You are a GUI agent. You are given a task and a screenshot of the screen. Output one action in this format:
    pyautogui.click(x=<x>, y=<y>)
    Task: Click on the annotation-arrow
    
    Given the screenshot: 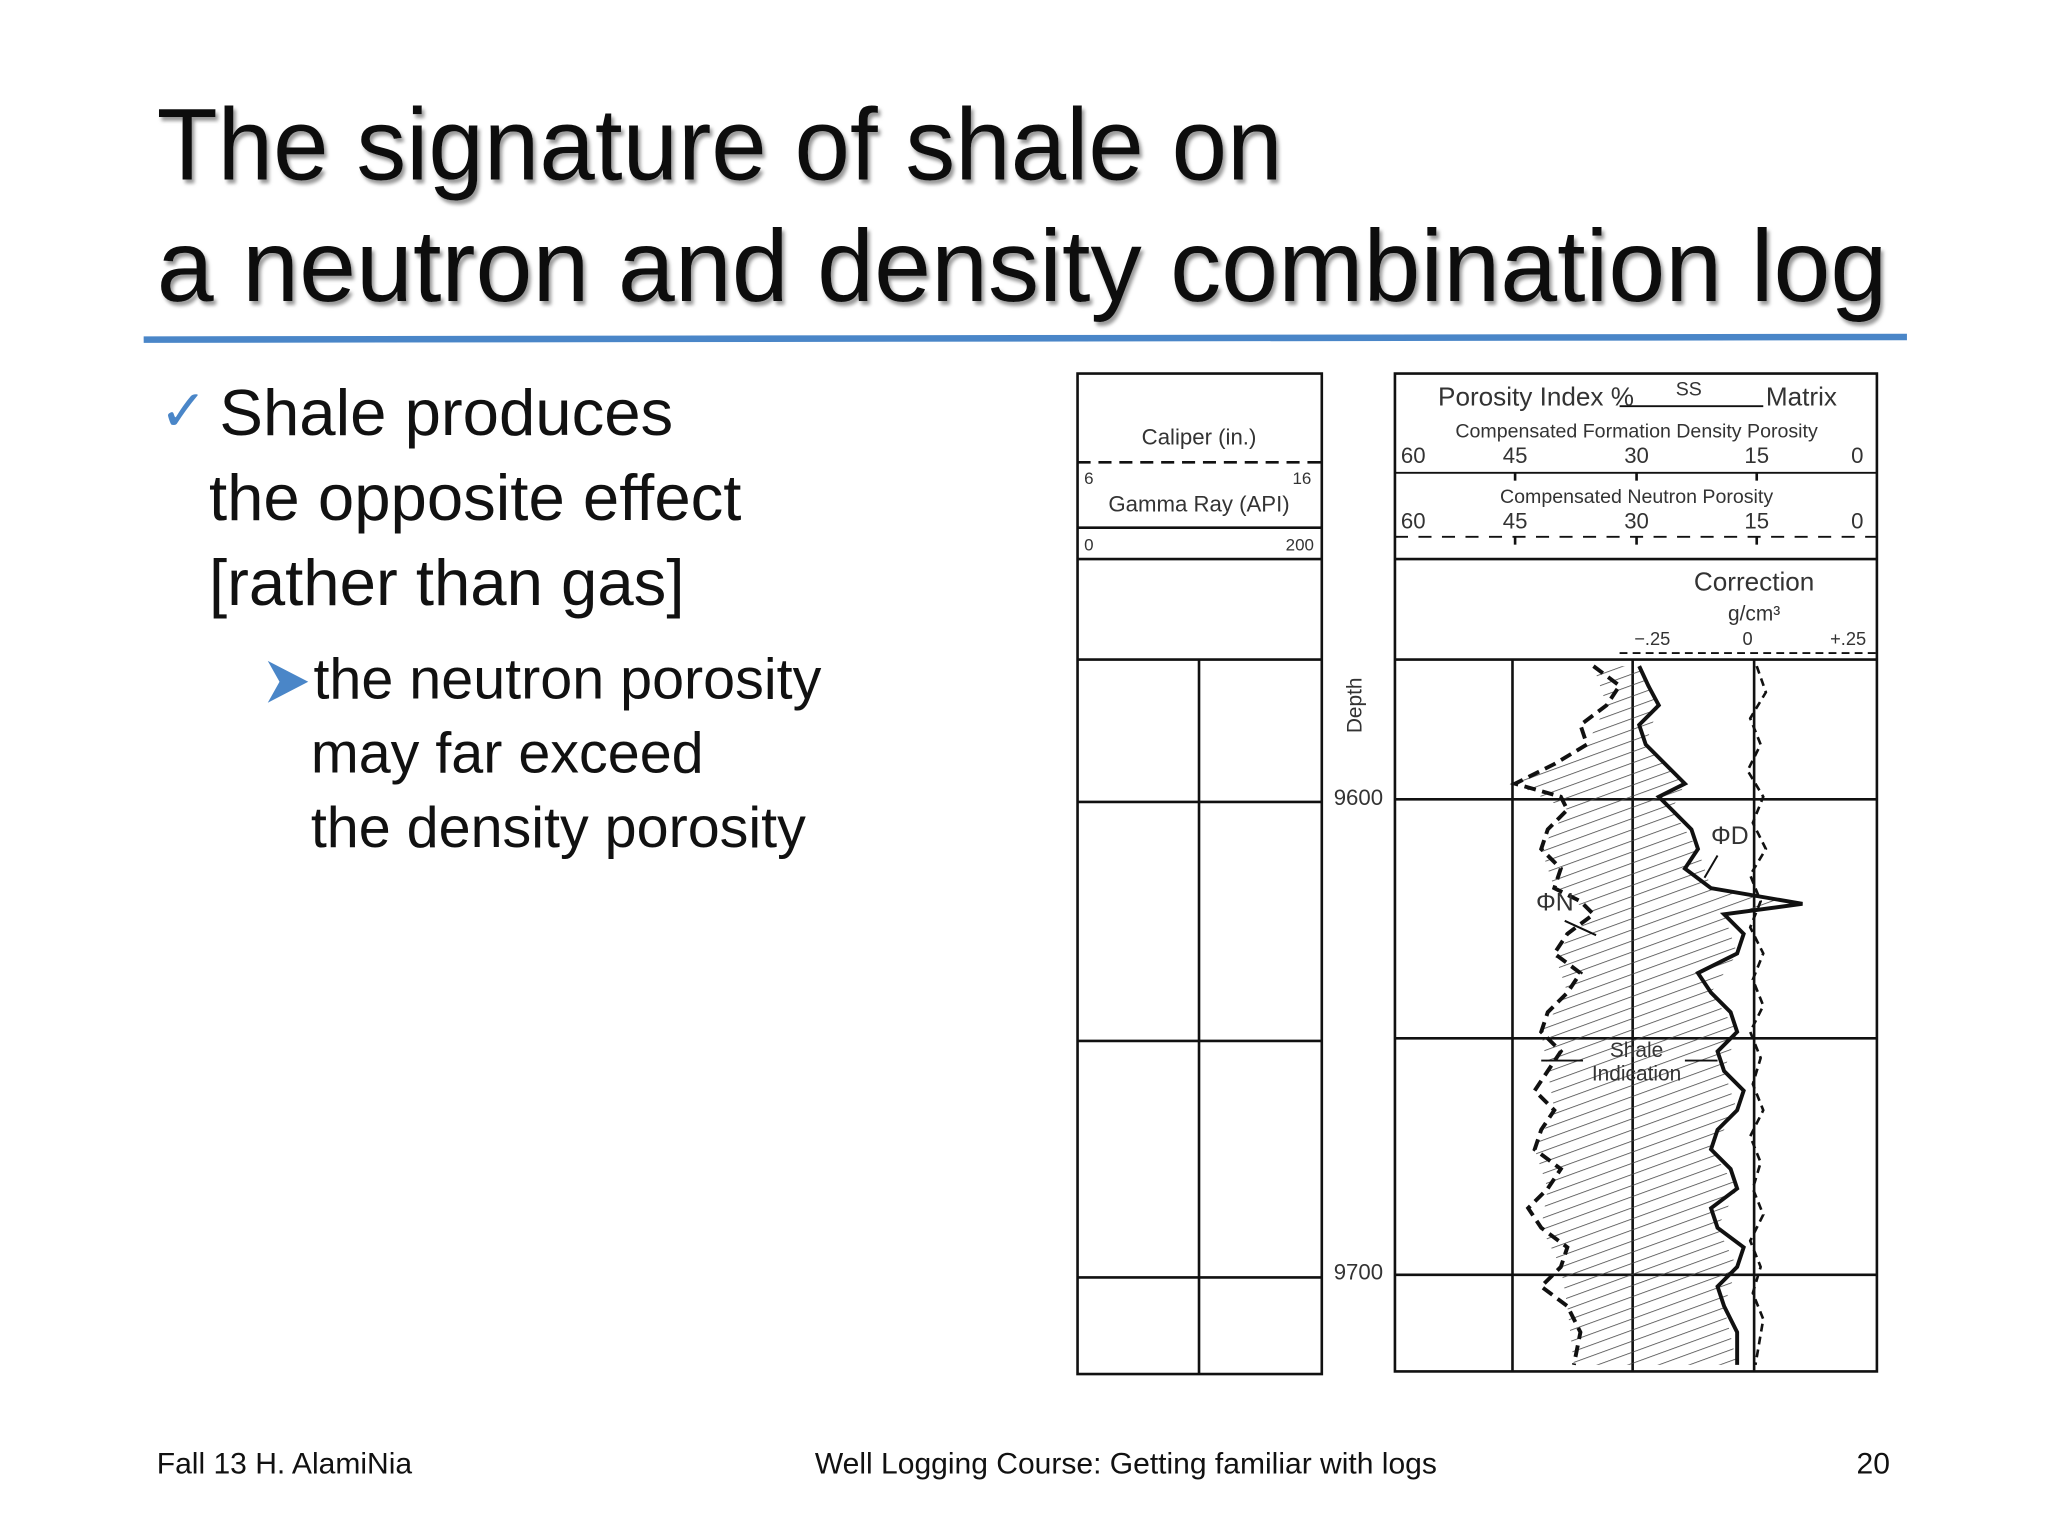 What is the action you would take?
    pyautogui.click(x=1630, y=958)
    